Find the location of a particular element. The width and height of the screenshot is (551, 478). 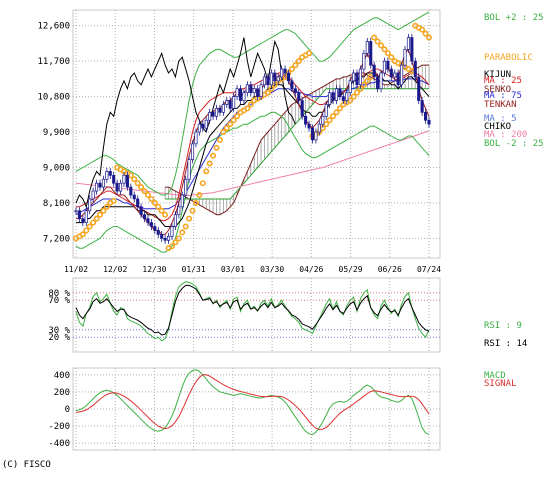

rsi-tick-label: 20 % is located at coordinates (59, 338).